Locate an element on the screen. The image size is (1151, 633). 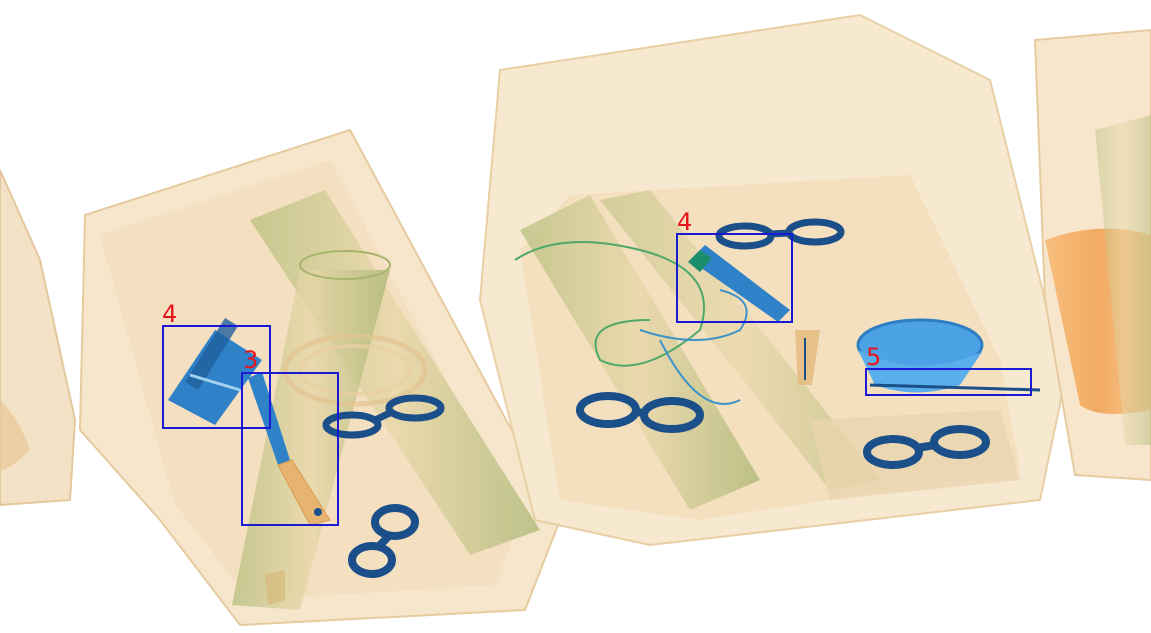
thin-blade is located at coordinates (955, 387).